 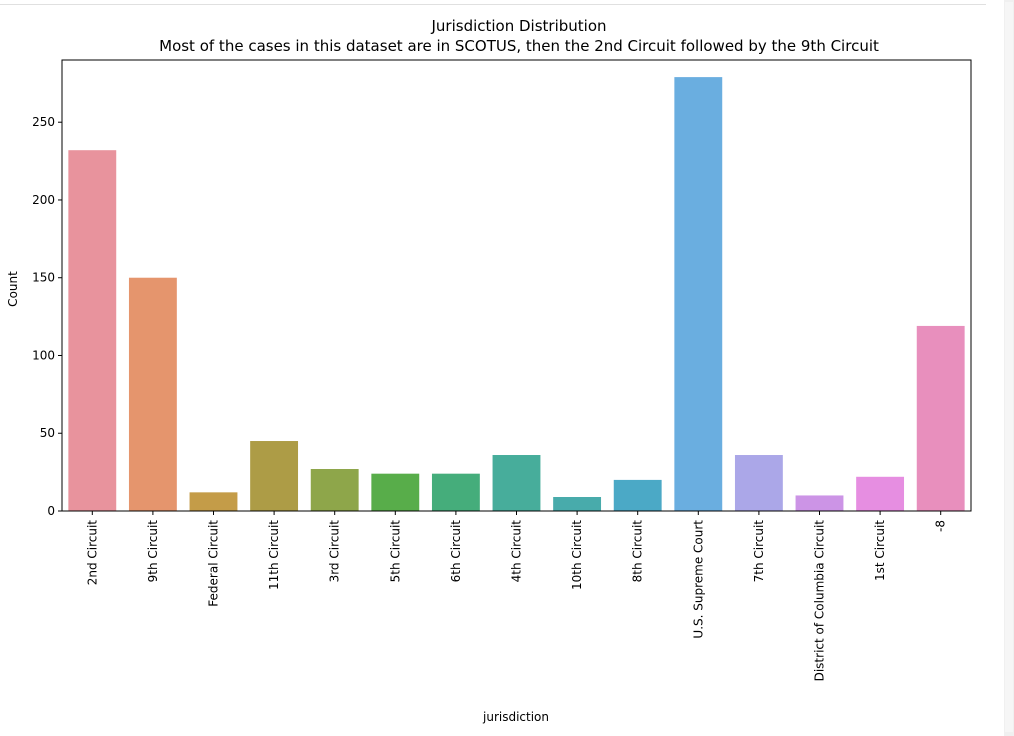 I want to click on x-tick-label: -8, so click(x=941, y=526).